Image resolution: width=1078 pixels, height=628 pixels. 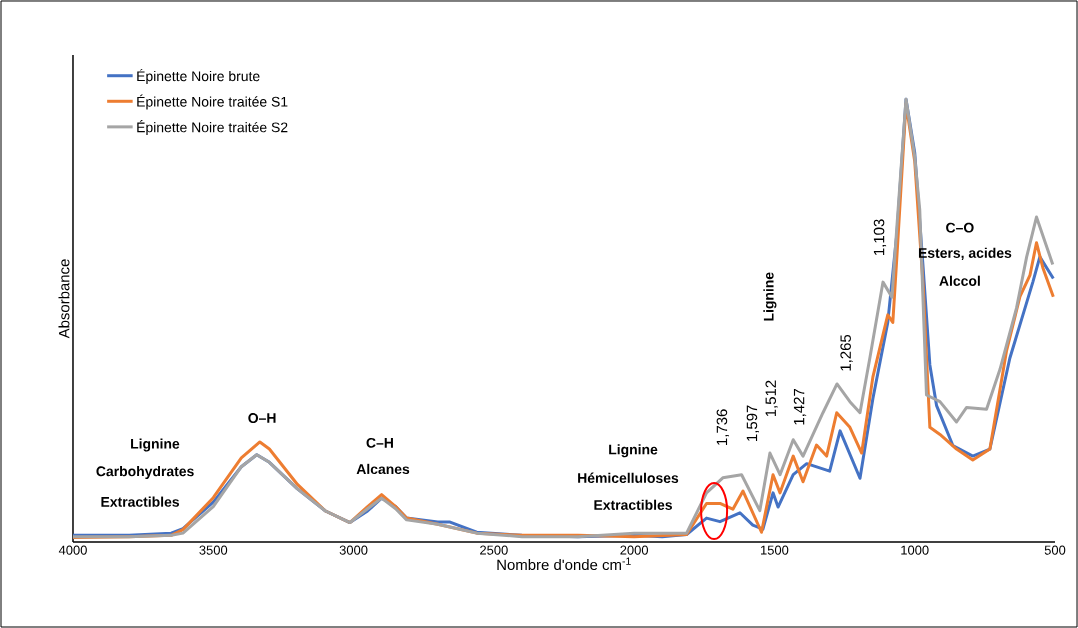 I want to click on legend-label: Épinette Noire traitée S1, so click(x=212, y=102).